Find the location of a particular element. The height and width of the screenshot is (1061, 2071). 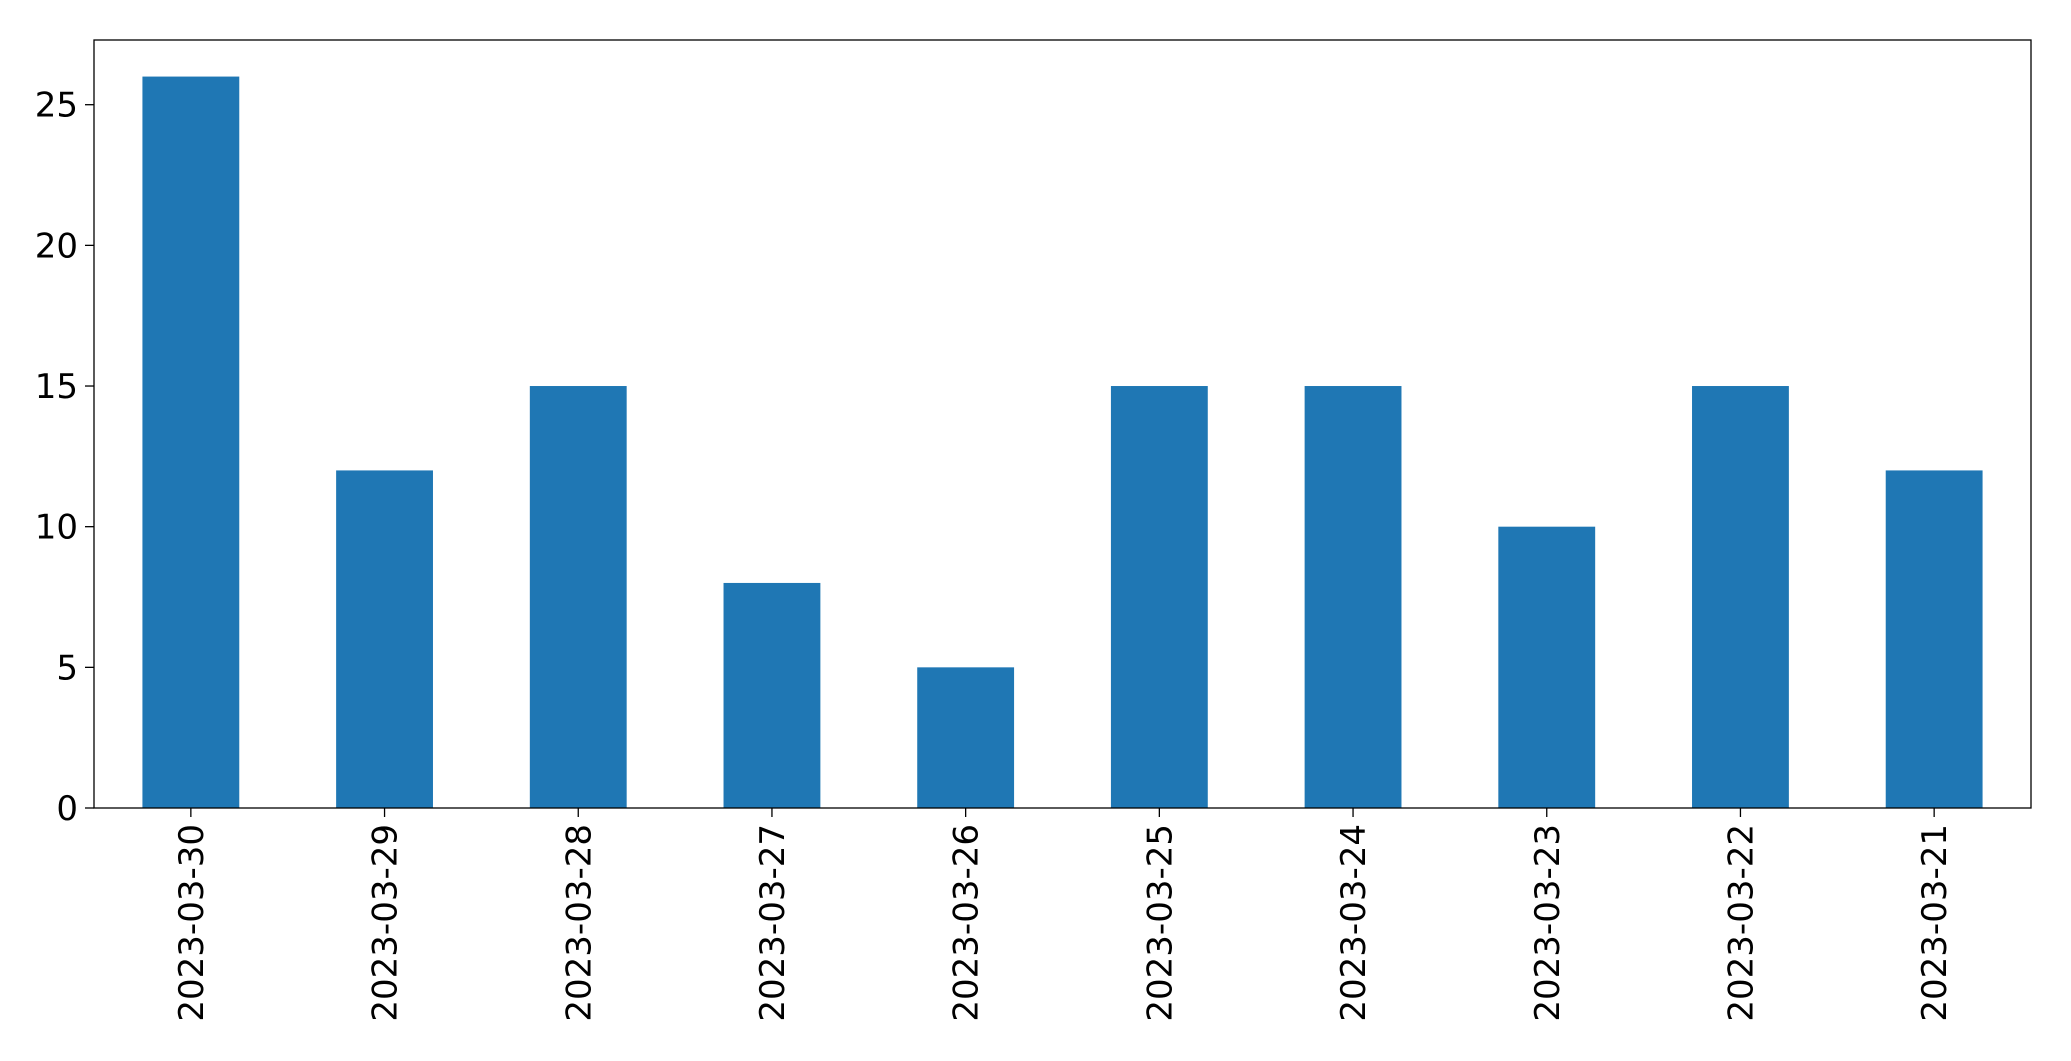

x-tick-label: 2023-03-21 is located at coordinates (1935, 923).